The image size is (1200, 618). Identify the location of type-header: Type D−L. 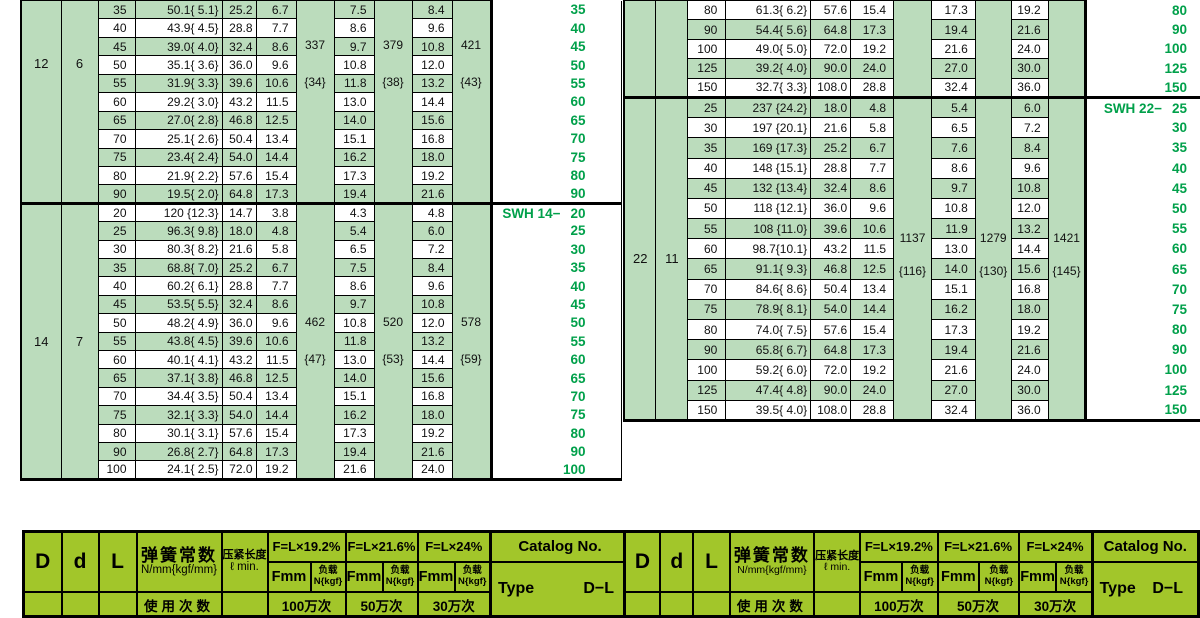
(1145, 588).